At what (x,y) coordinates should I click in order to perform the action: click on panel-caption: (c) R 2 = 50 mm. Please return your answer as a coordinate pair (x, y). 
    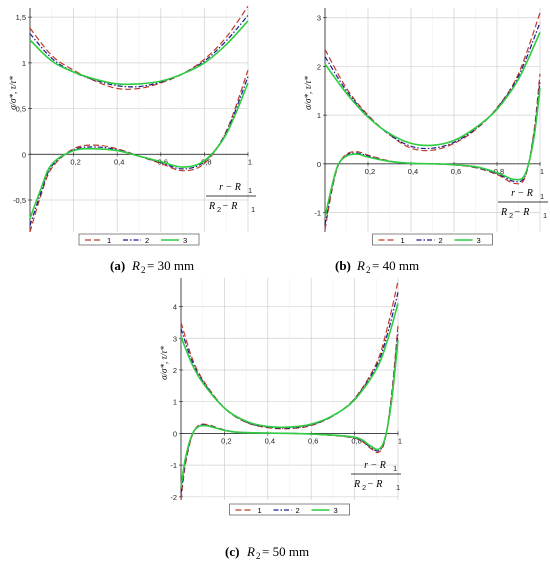
    Looking at the image, I should click on (267, 552).